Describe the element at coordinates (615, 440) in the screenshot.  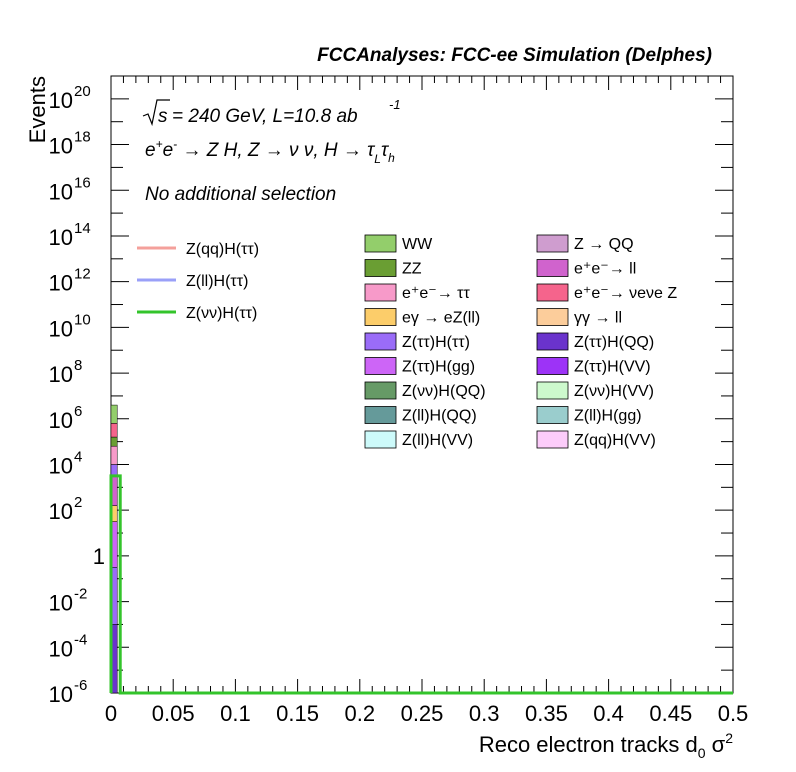
I see `legend-label: Z(qq)H(VV)` at that location.